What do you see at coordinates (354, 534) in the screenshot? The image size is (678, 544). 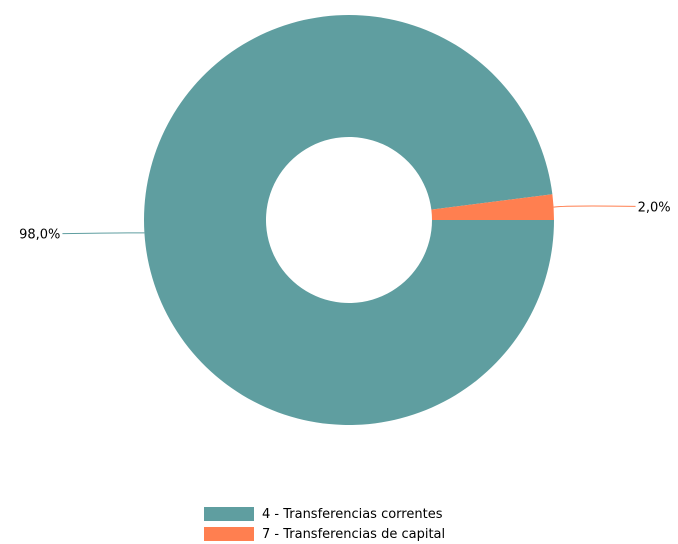 I see `legend-label-series-1: 7 - Transferencias de capital` at bounding box center [354, 534].